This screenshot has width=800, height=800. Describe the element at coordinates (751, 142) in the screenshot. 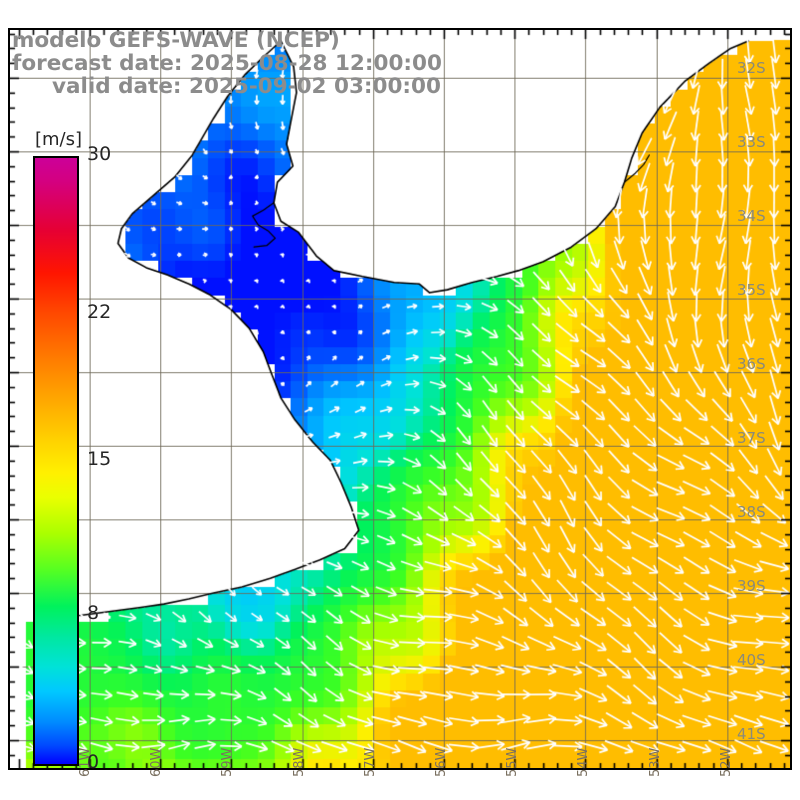

I see `lat-label-33s: 33S` at that location.